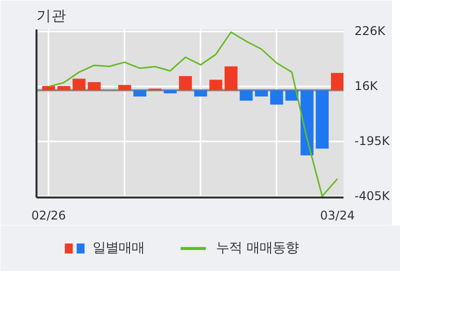 This screenshot has width=451, height=323. Describe the element at coordinates (372, 196) in the screenshot. I see `y2-tick-label: -405K` at that location.